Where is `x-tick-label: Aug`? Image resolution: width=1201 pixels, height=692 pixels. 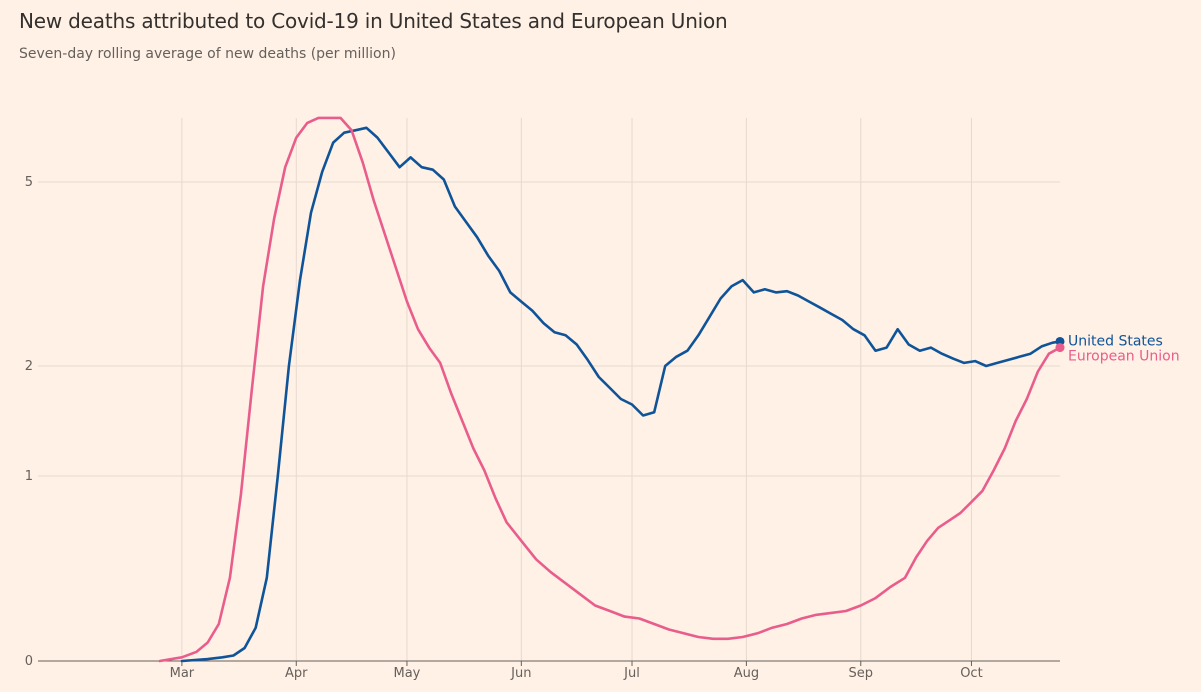
x-tick-label: Aug is located at coordinates (746, 673).